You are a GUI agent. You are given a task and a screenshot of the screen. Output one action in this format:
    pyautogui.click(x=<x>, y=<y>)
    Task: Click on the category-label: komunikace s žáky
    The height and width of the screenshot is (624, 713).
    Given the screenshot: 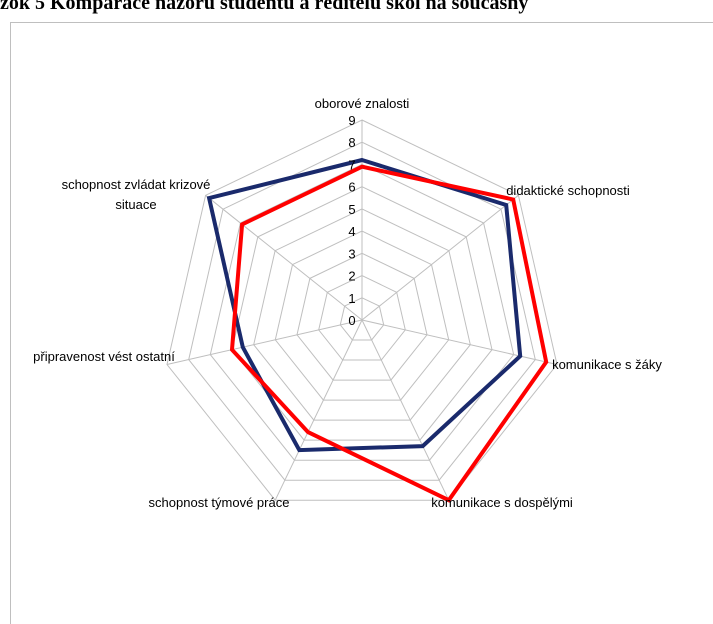 What is the action you would take?
    pyautogui.click(x=607, y=364)
    